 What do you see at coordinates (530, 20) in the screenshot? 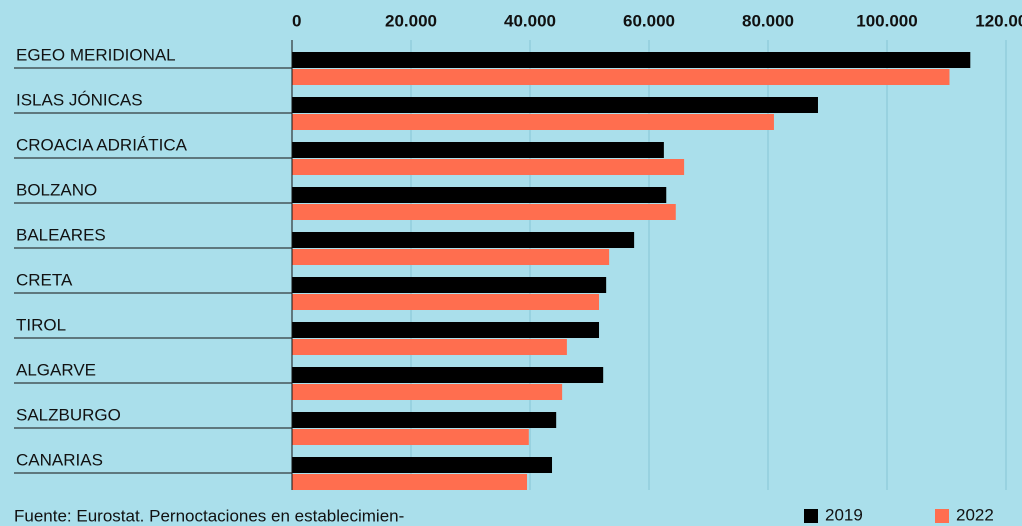
I see `x-tick-label: 40.000` at bounding box center [530, 20].